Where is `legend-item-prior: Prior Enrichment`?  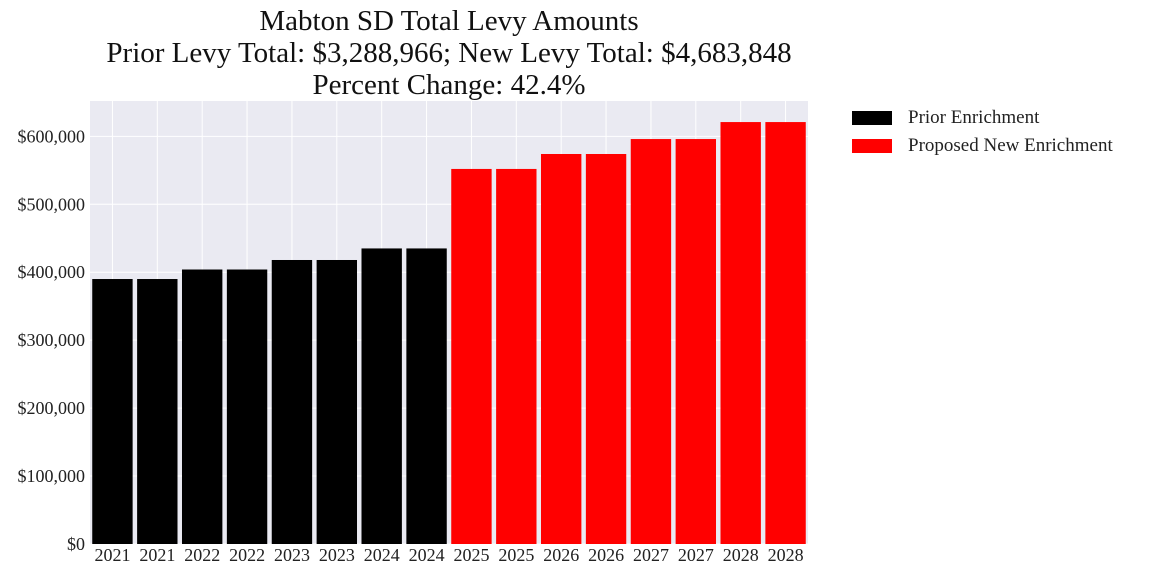
legend-item-prior: Prior Enrichment is located at coordinates (982, 118).